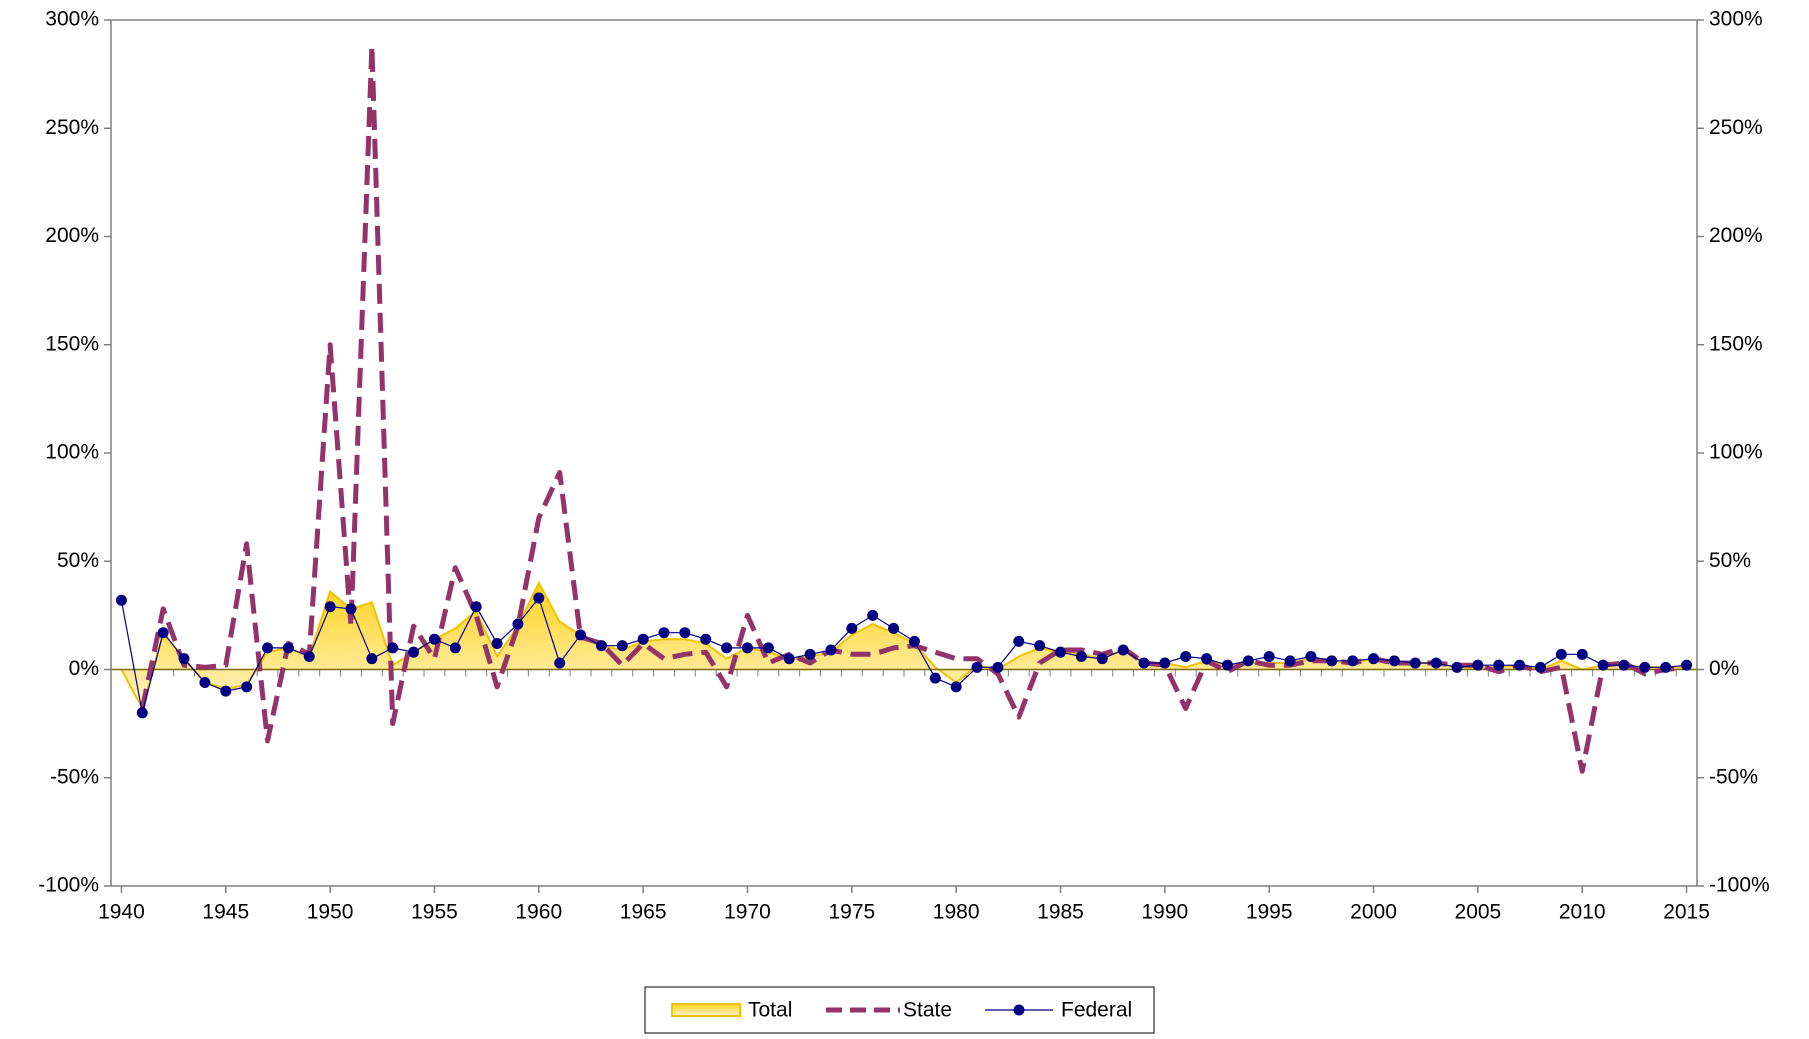 The height and width of the screenshot is (1039, 1809). What do you see at coordinates (72, 19) in the screenshot?
I see `y-tick-label: 300%` at bounding box center [72, 19].